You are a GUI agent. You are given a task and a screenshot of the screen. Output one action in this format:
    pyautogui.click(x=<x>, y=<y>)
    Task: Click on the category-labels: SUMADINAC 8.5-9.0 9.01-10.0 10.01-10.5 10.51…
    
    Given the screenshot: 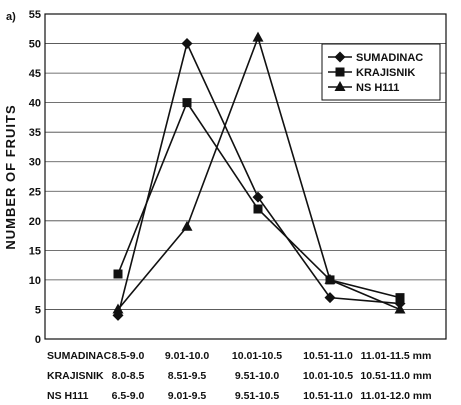 What is the action you would take?
    pyautogui.click(x=239, y=376)
    